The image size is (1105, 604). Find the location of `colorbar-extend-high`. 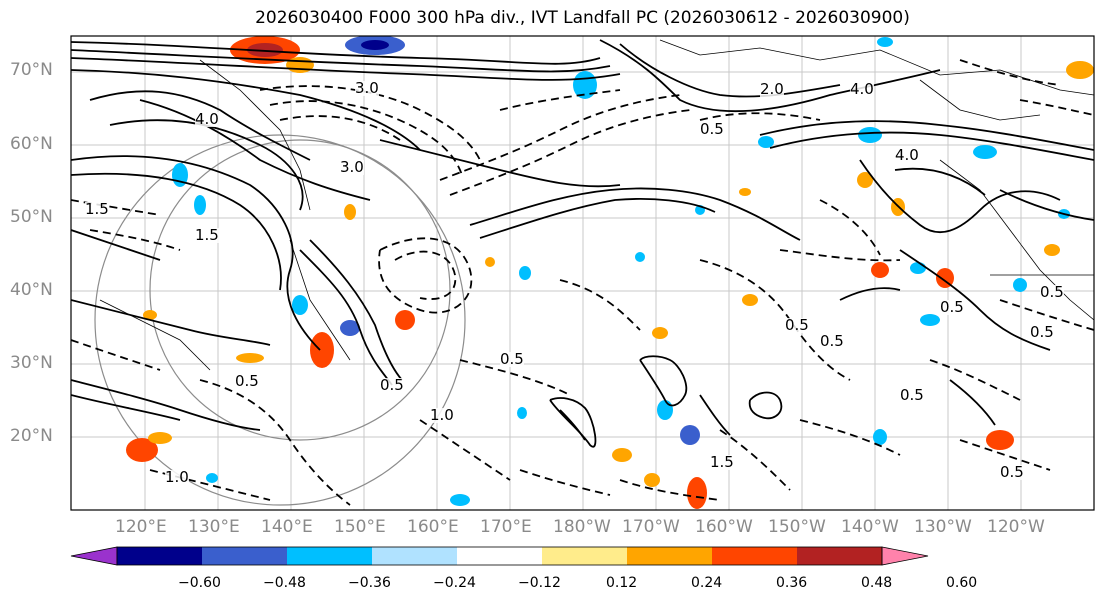

colorbar-extend-high is located at coordinates (905, 556).